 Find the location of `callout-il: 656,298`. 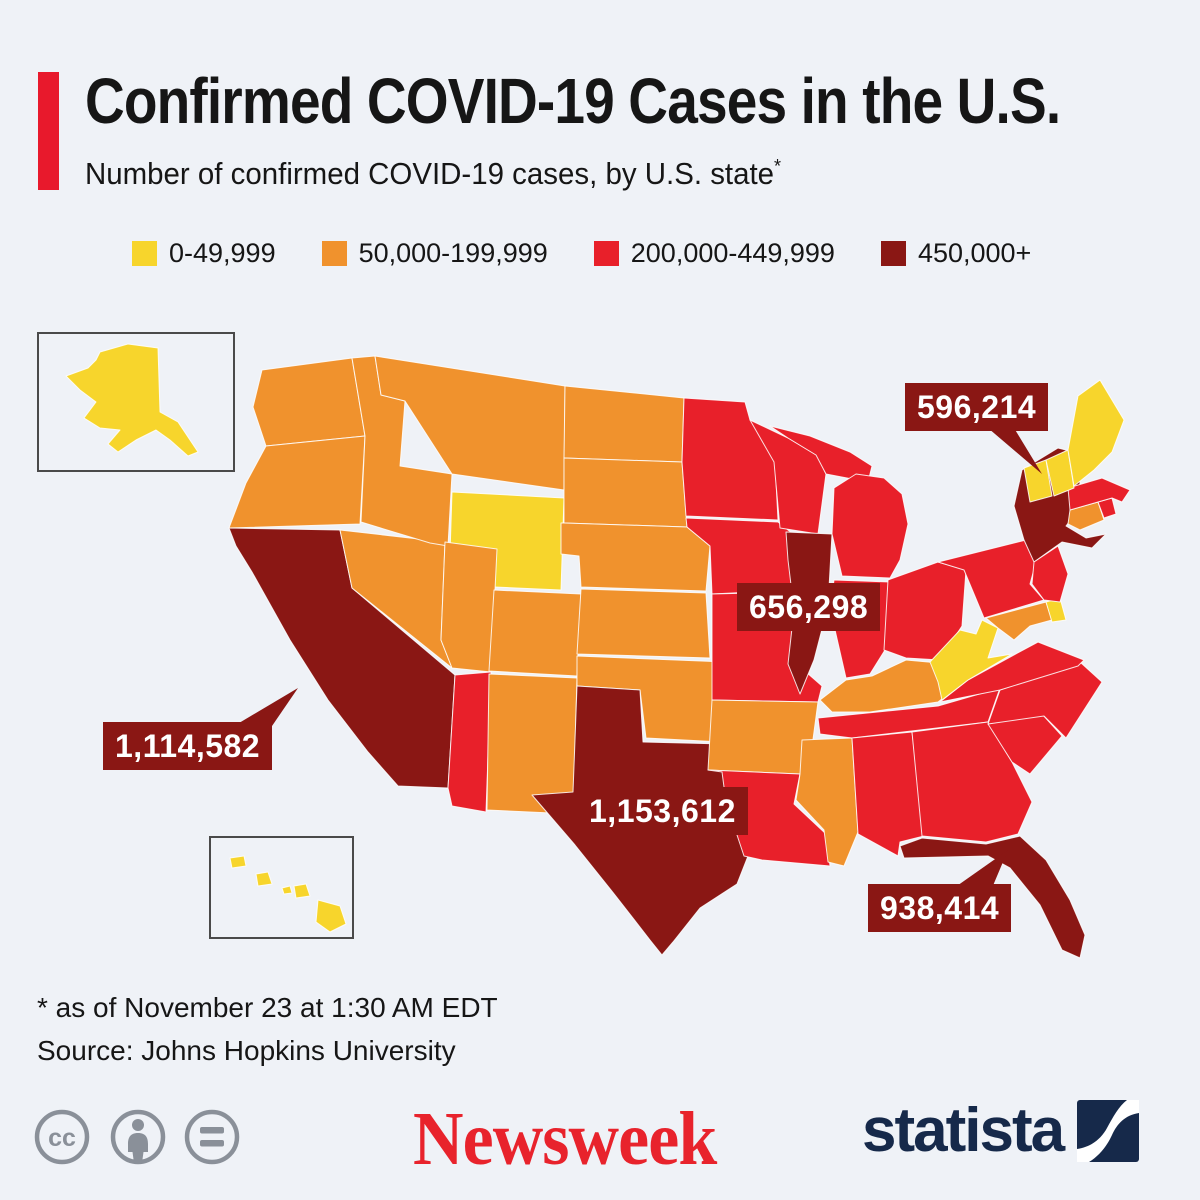

callout-il: 656,298 is located at coordinates (809, 607).